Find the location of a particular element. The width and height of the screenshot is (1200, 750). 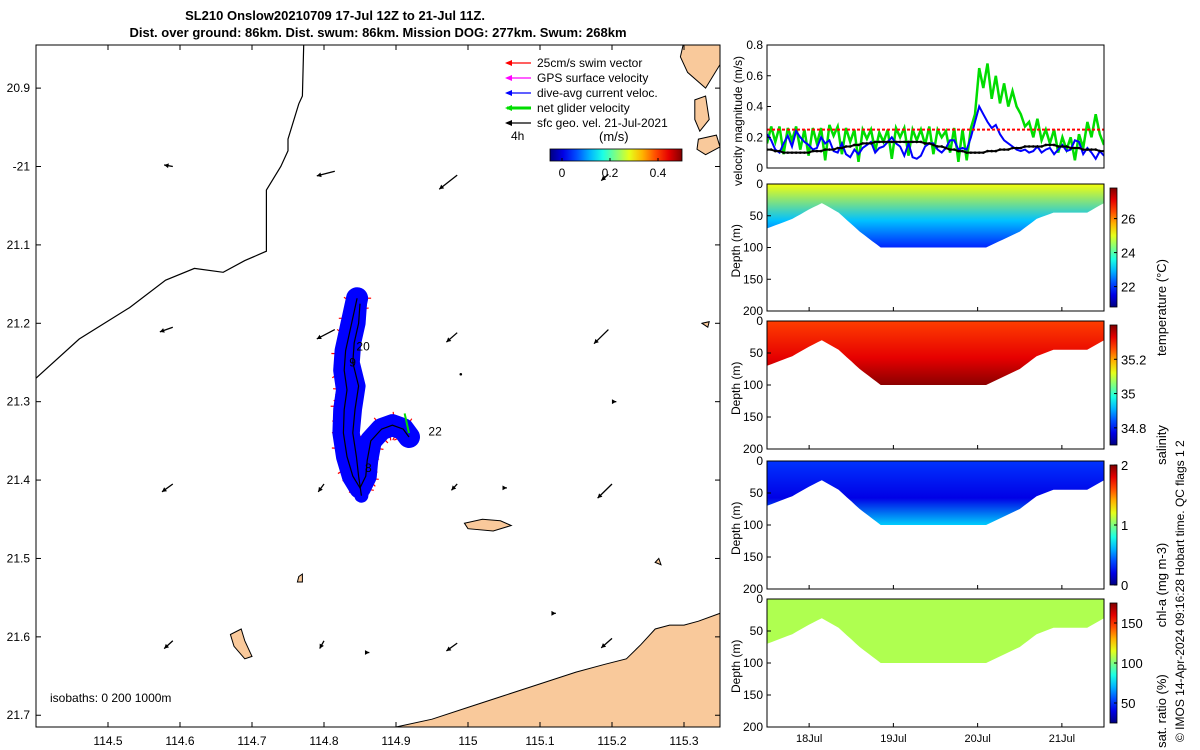

section-y-tick-label: 100 is located at coordinates (753, 525).